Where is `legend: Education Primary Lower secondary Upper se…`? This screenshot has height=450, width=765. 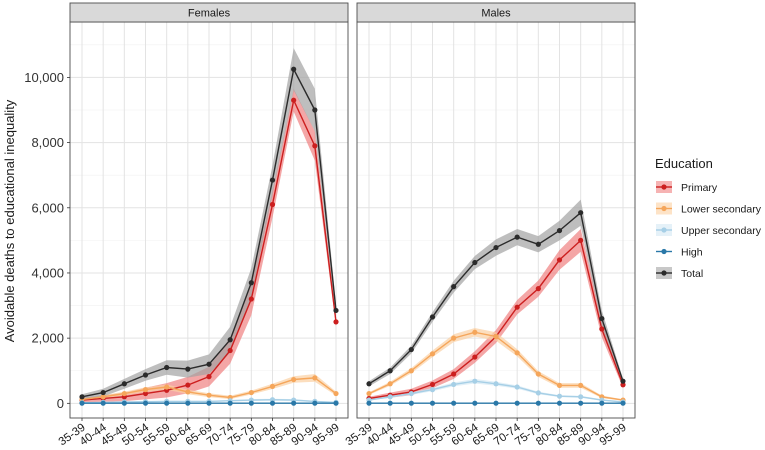 legend: Education Primary Lower secondary Upper se… is located at coordinates (708, 218).